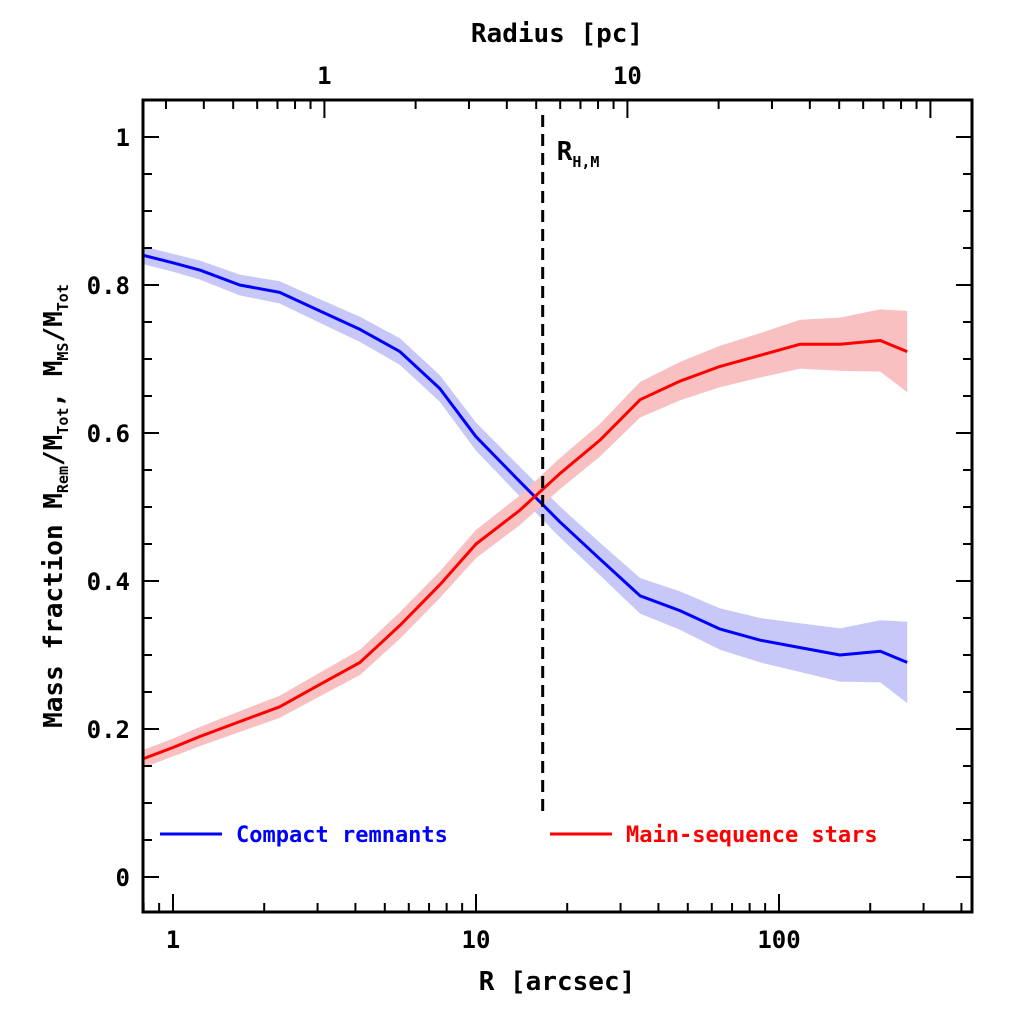  Describe the element at coordinates (55, 506) in the screenshot. I see `y-axis-title: Mass fraction MRem/MTot, MMS/MTot` at that location.